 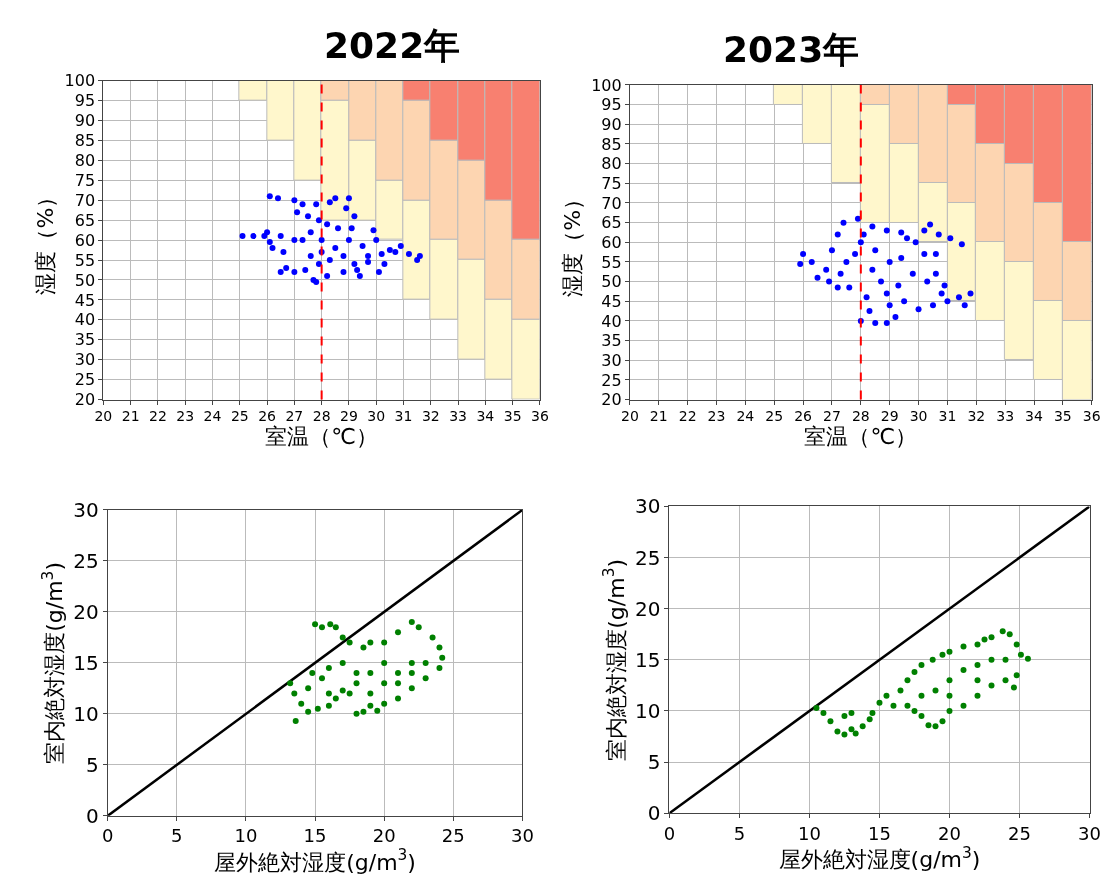 What do you see at coordinates (647, 710) in the screenshot?
I see `y-tick-label: 10` at bounding box center [647, 710].